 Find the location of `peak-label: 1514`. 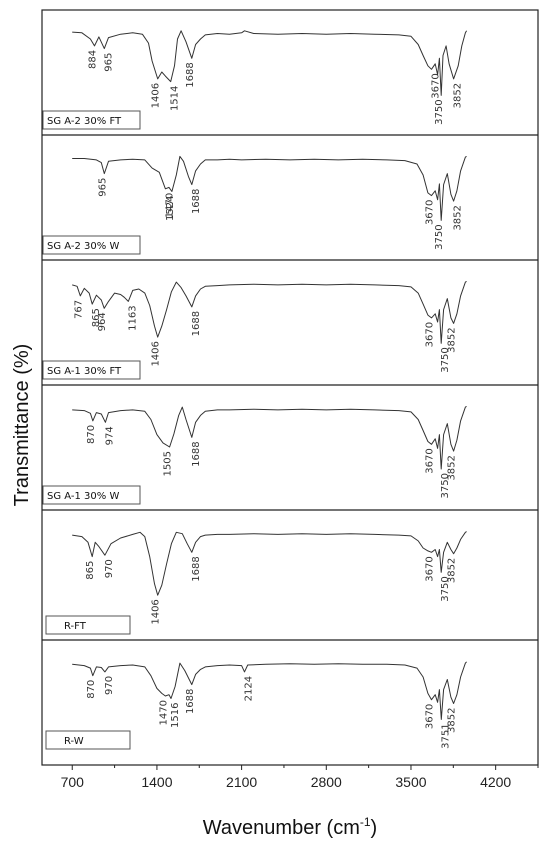

peak-label: 1514 is located at coordinates (175, 98).